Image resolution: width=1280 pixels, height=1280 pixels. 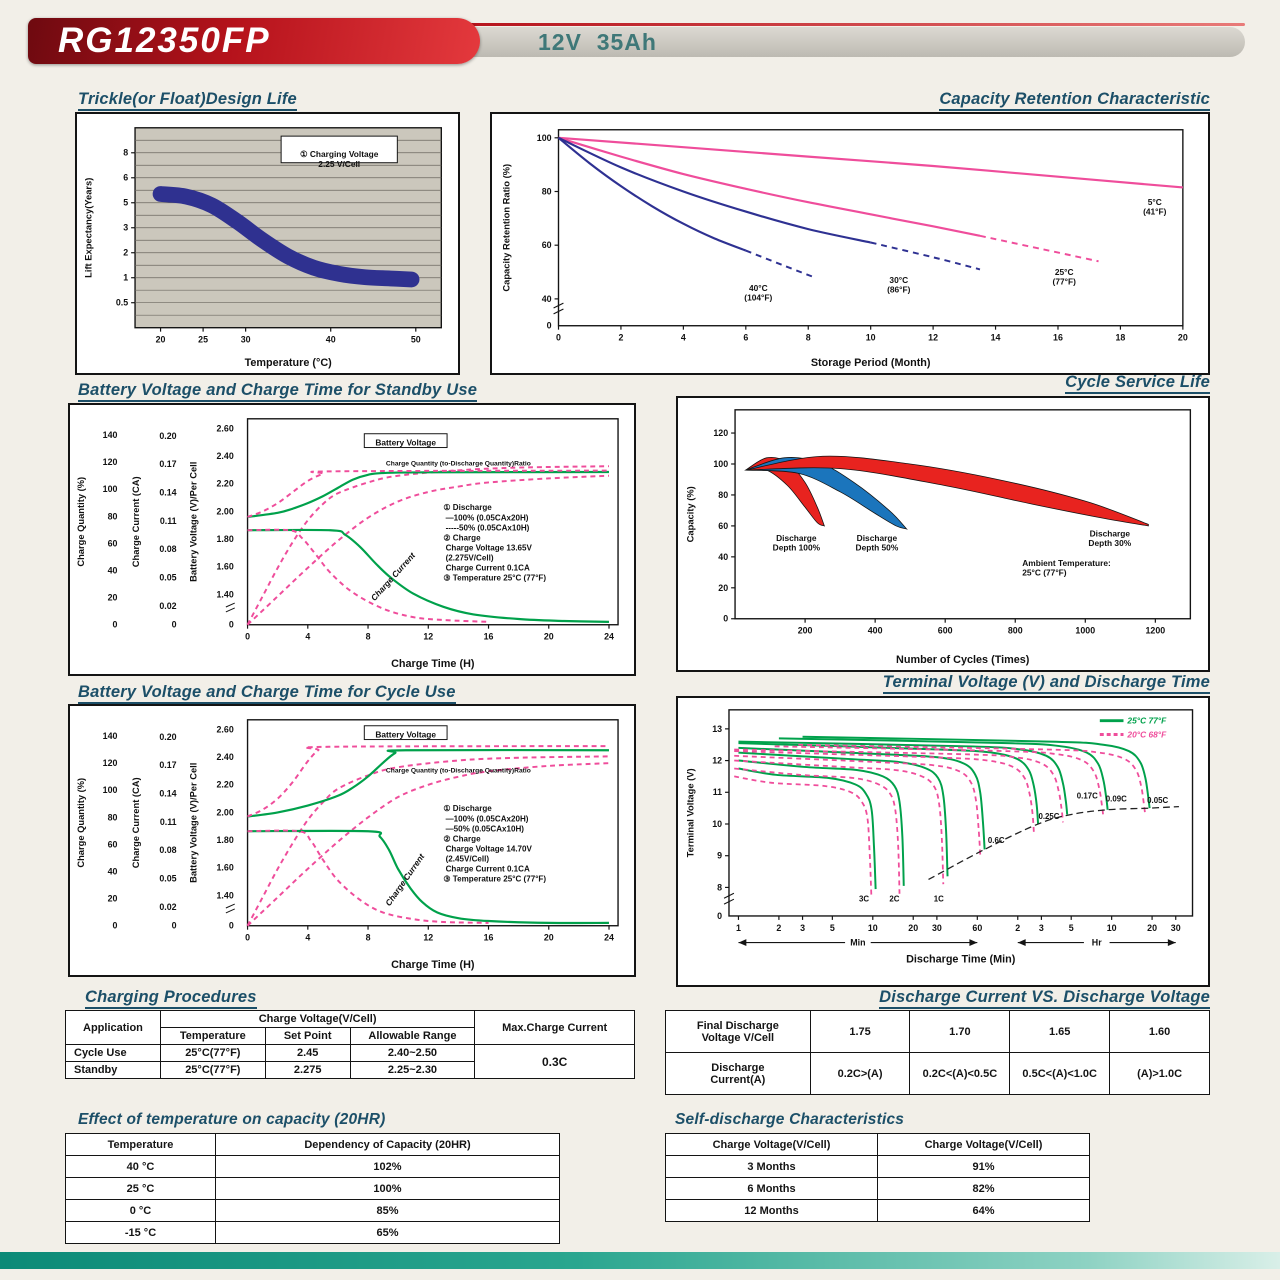 I want to click on table-cell: 64%, so click(x=983, y=1210).